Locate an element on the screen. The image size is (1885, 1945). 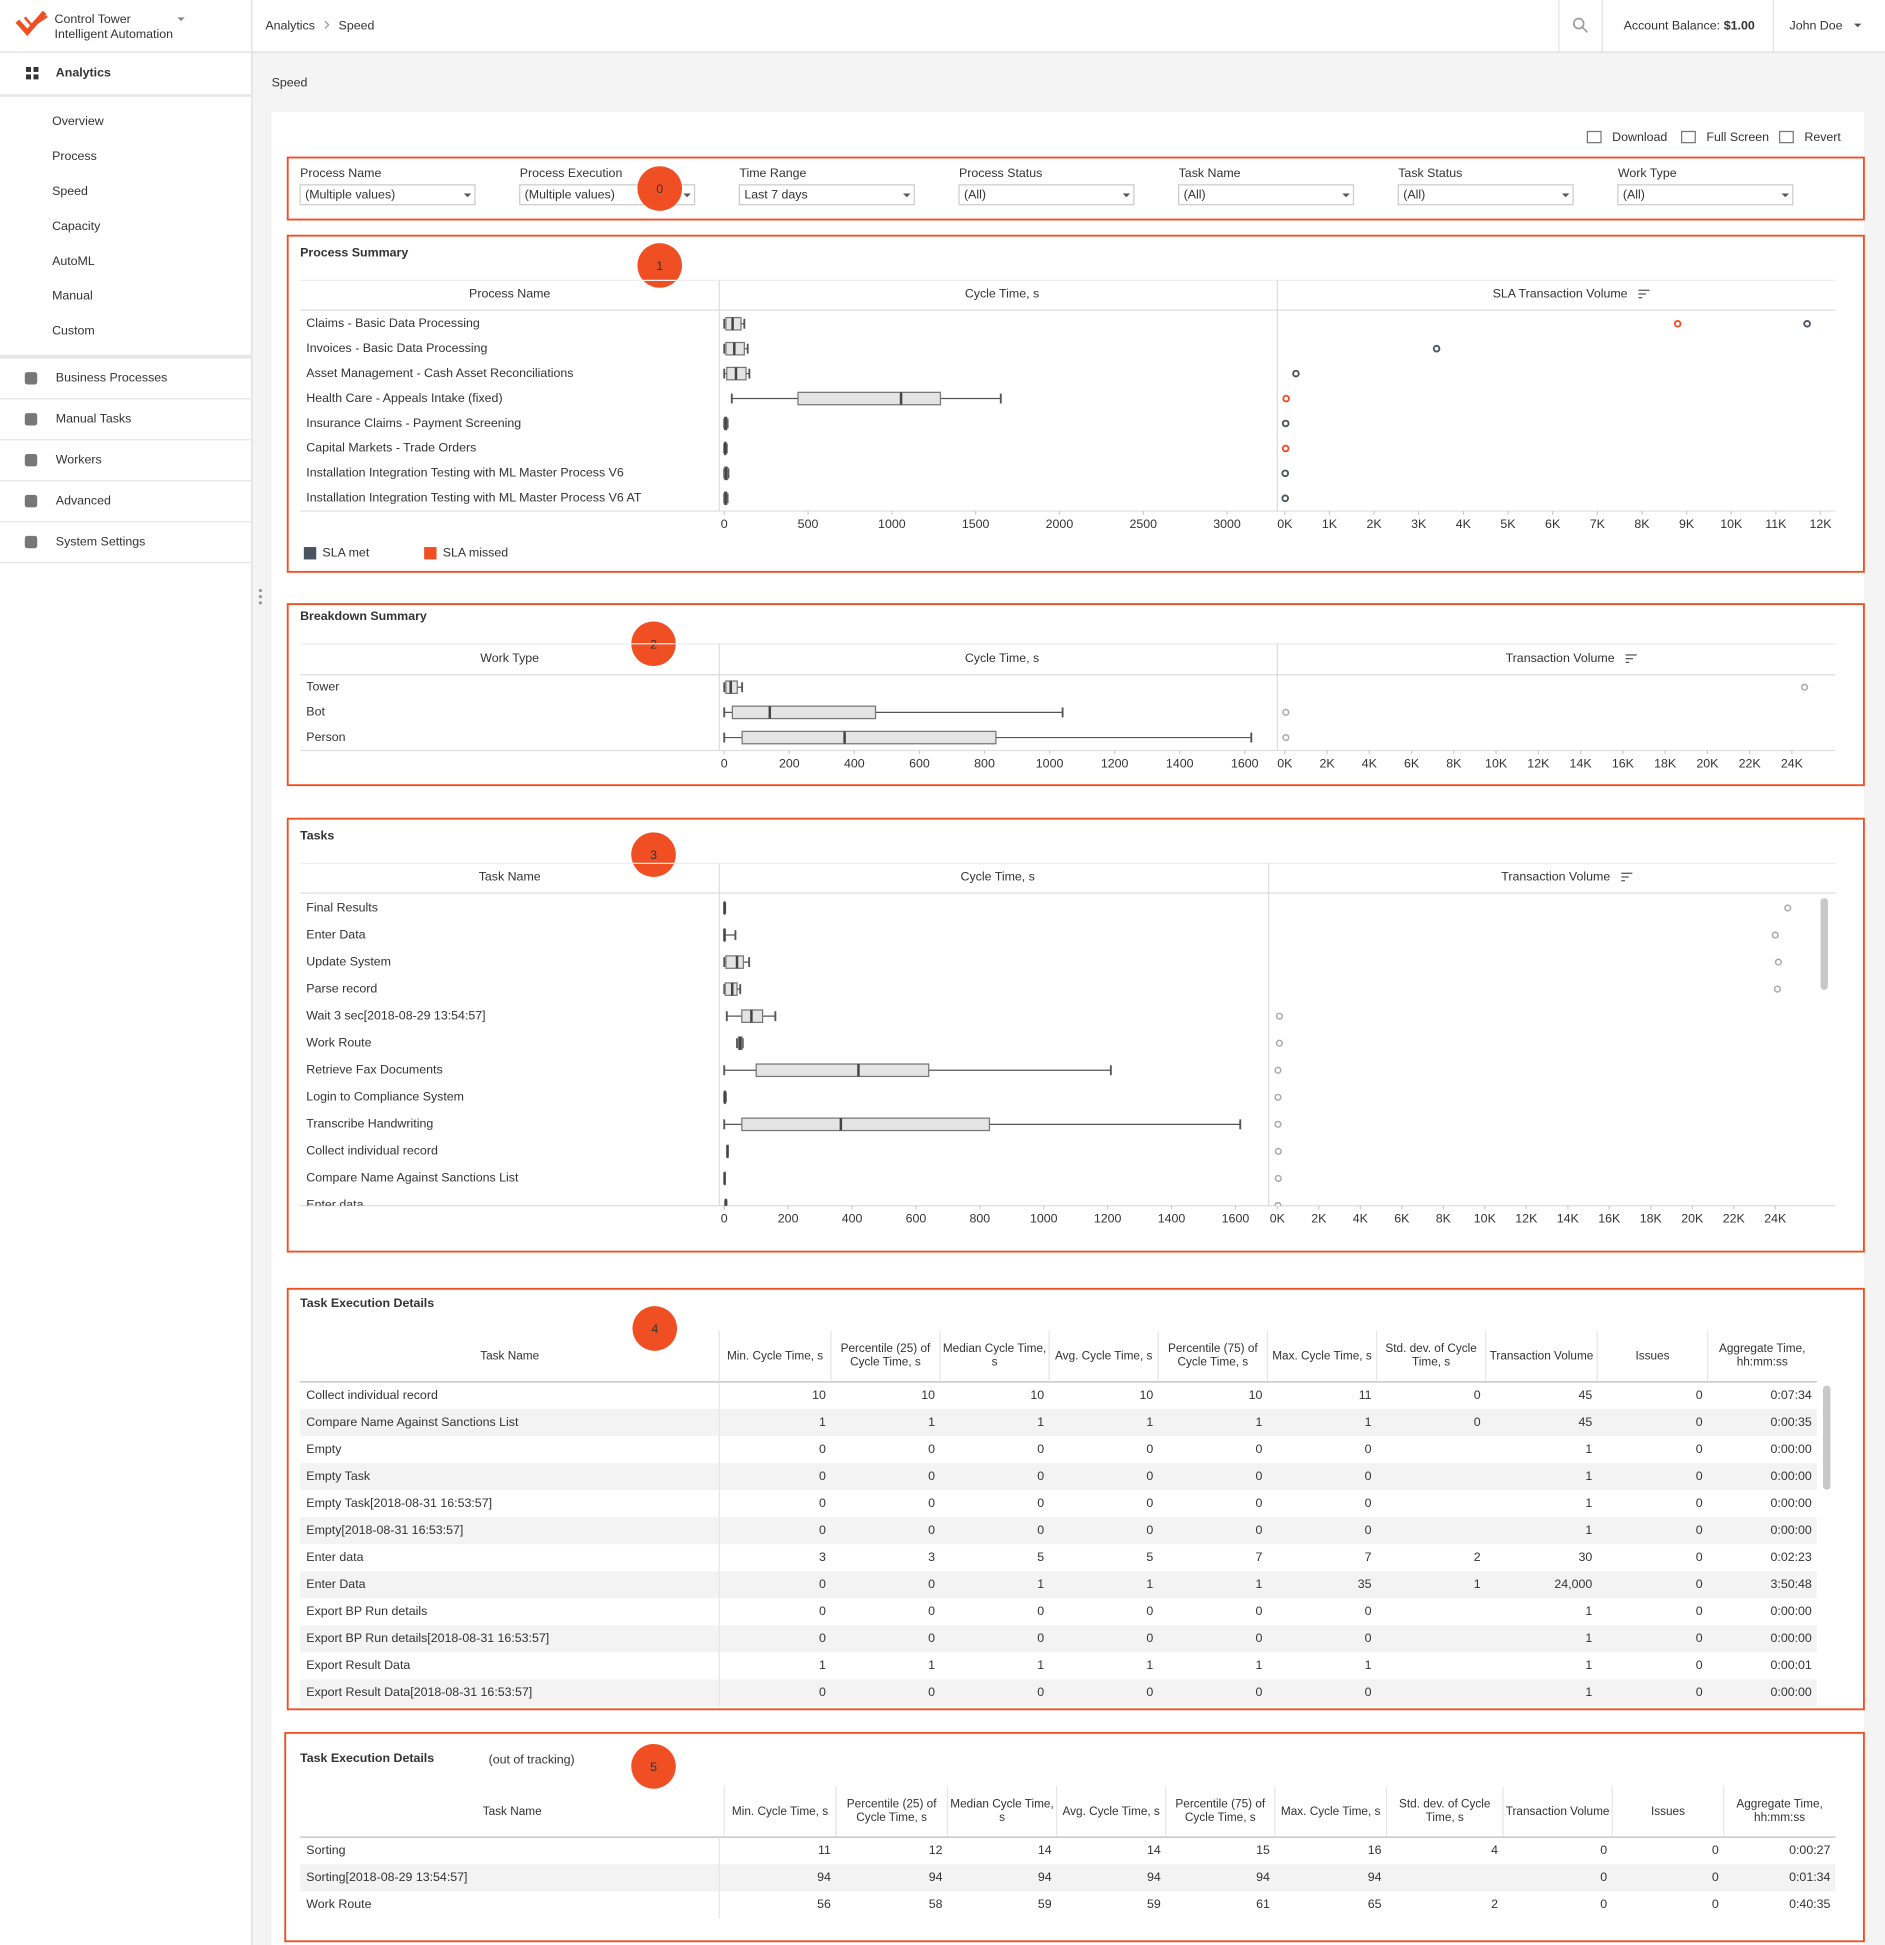
sidebar-item: Speed is located at coordinates (70, 191).